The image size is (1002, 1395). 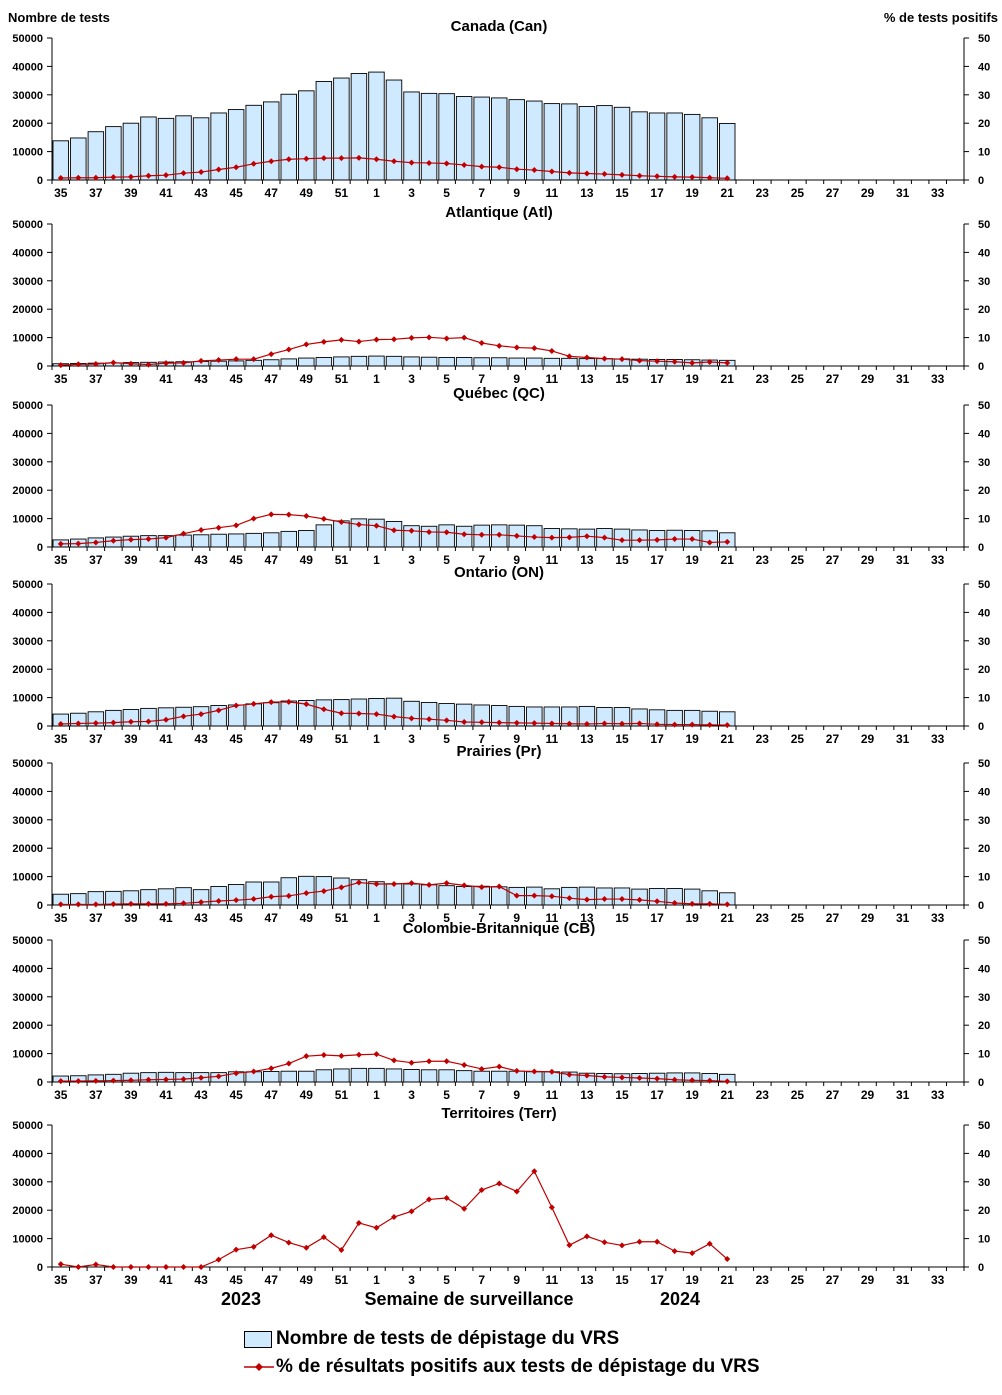 What do you see at coordinates (27, 124) in the screenshot?
I see `y-tick-label-left: 20000` at bounding box center [27, 124].